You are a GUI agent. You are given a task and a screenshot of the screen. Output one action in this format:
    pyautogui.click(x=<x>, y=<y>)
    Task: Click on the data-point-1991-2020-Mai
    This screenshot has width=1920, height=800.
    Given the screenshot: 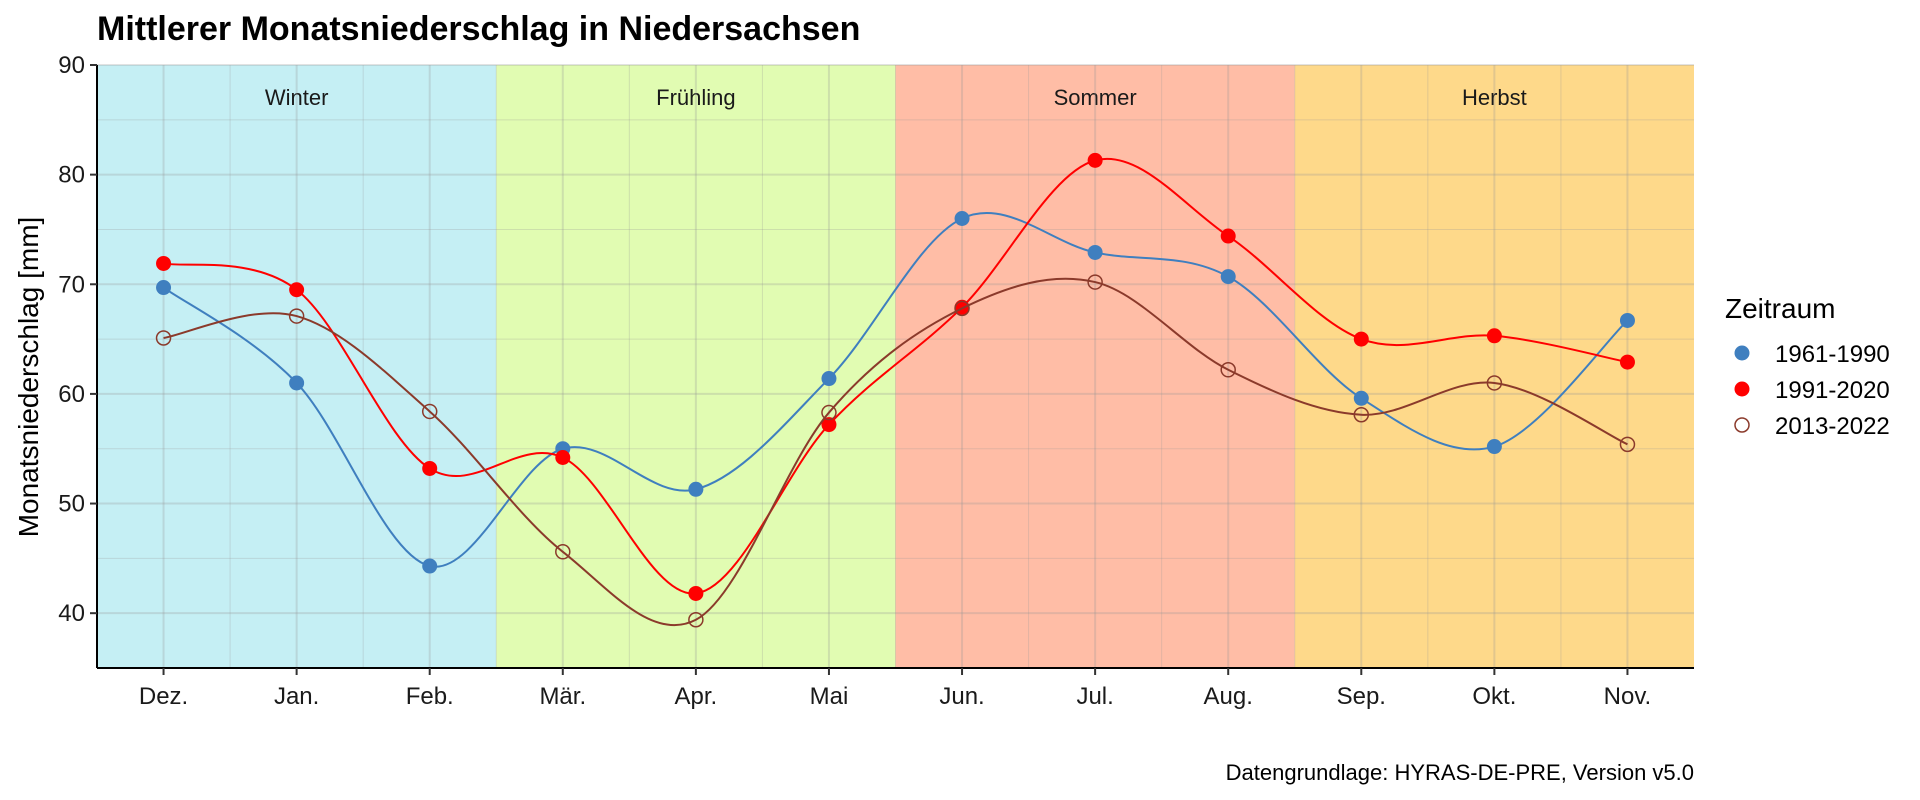 What is the action you would take?
    pyautogui.click(x=829, y=425)
    